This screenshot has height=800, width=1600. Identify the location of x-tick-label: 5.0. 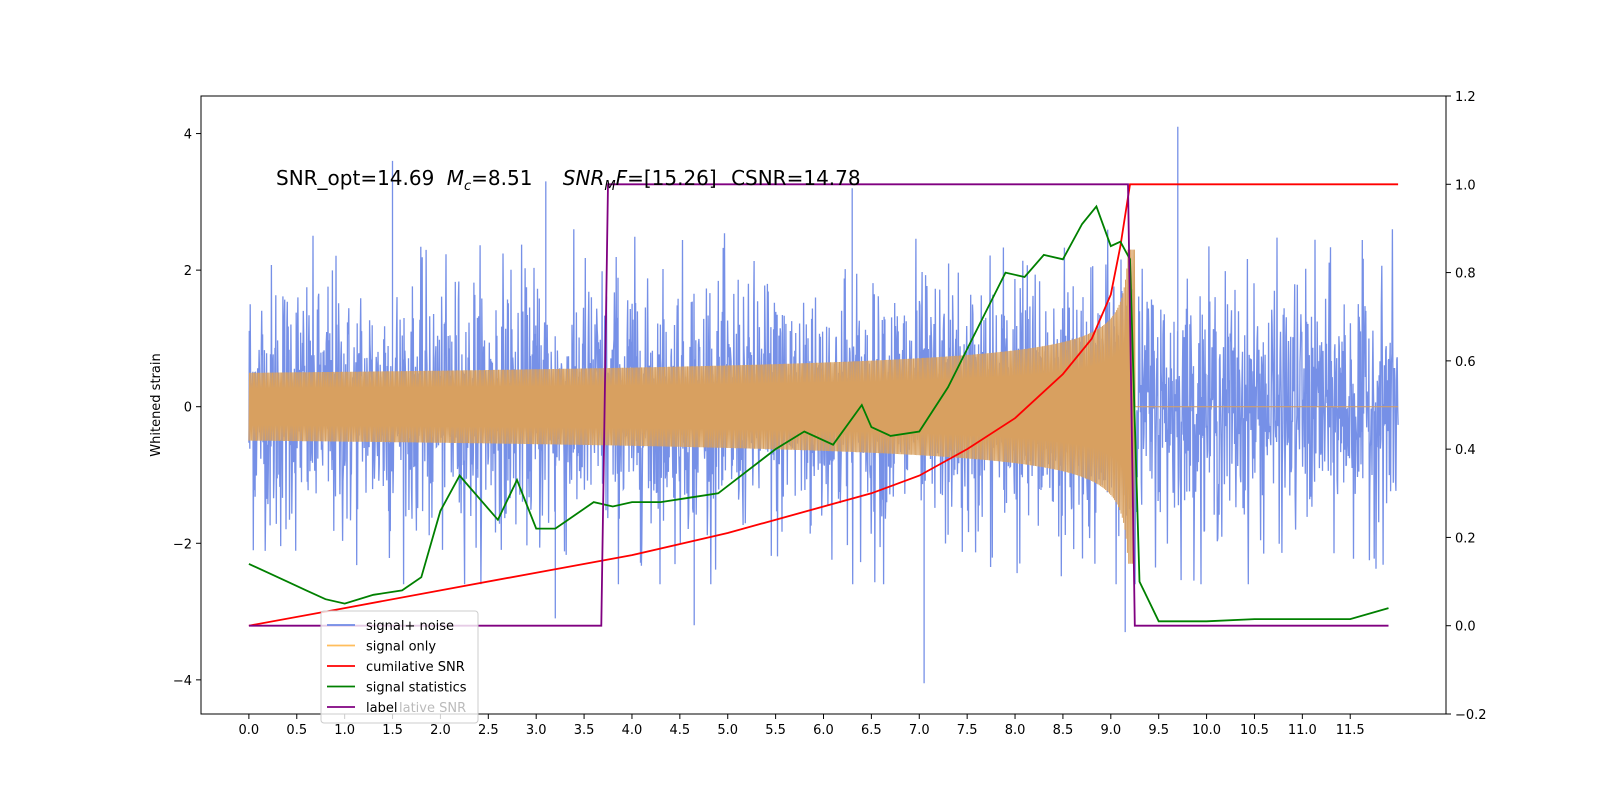
(727, 730).